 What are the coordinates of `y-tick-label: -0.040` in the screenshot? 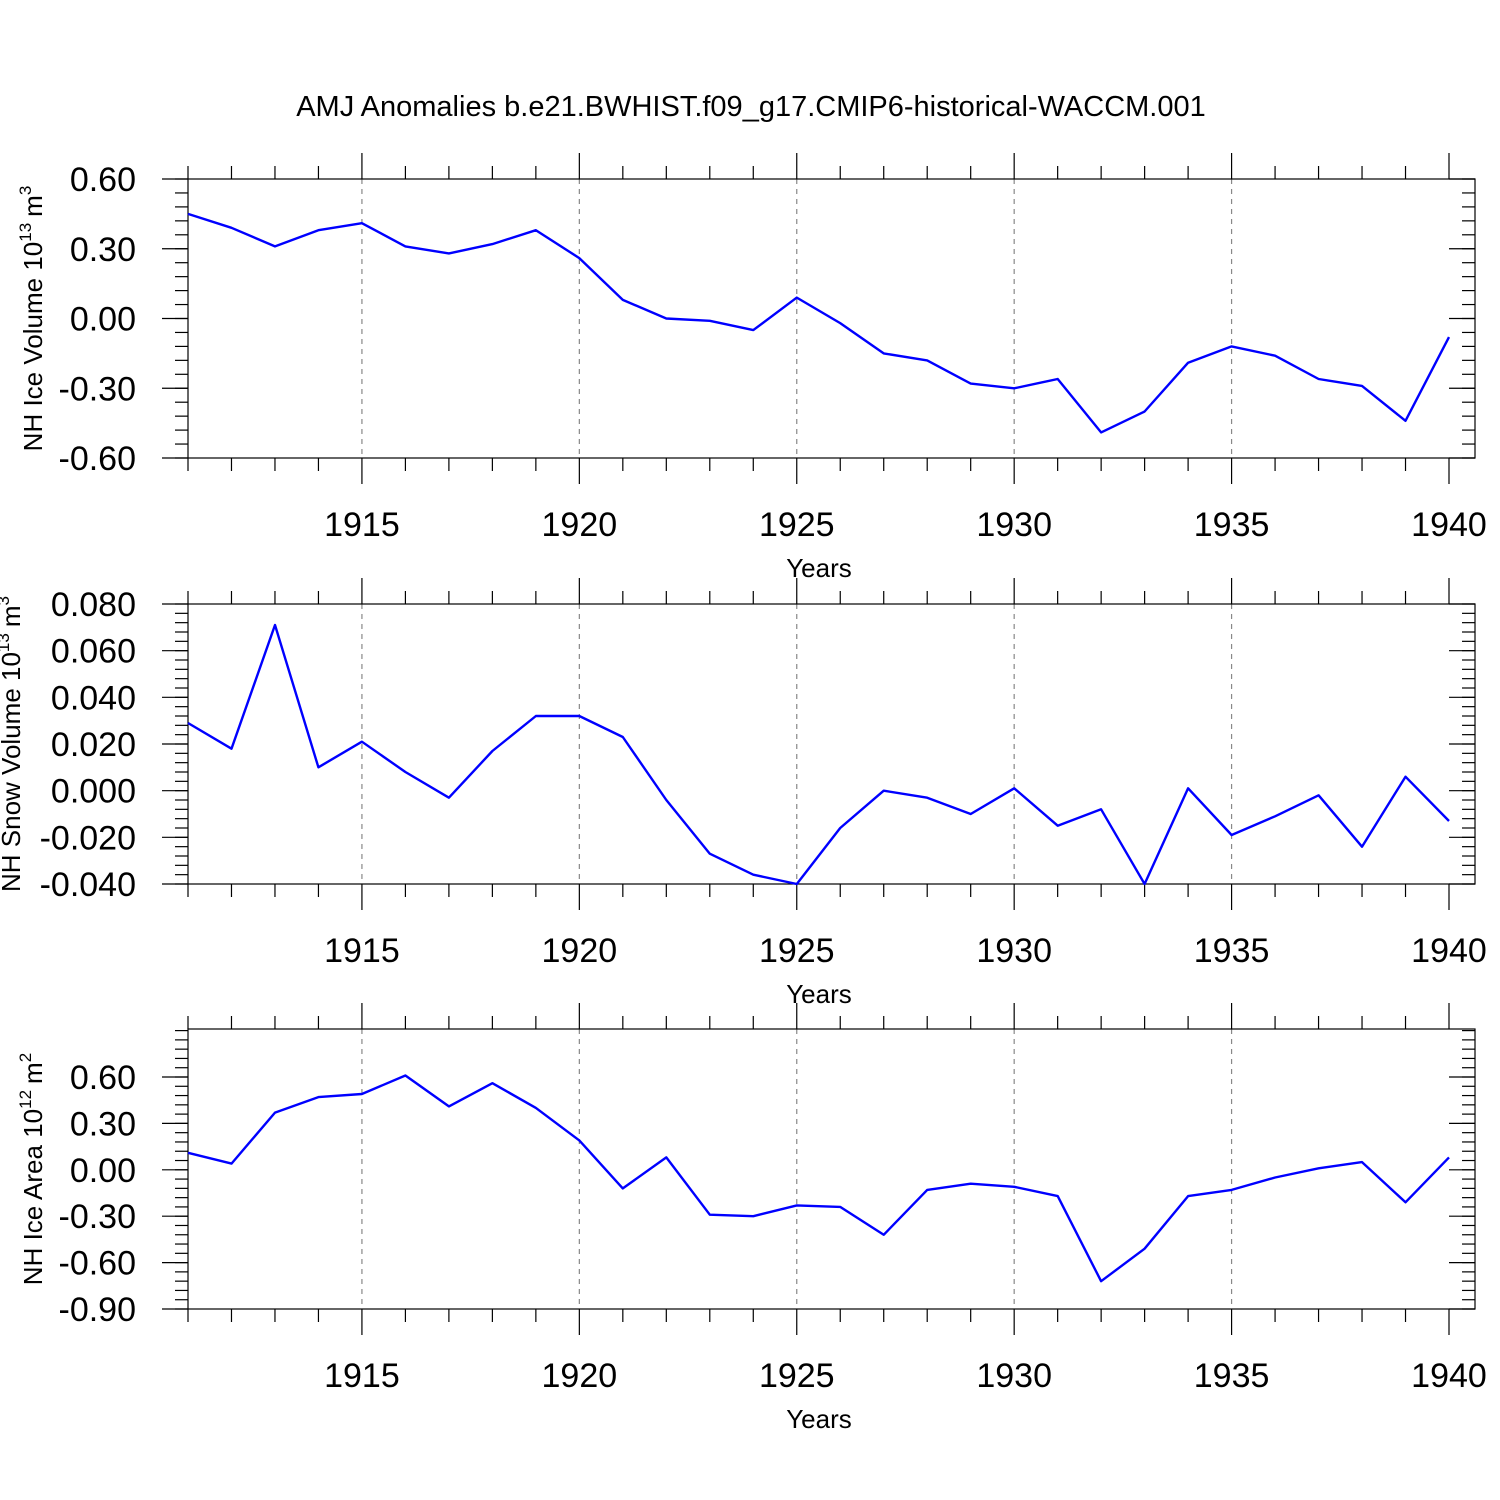 It's located at (88, 885).